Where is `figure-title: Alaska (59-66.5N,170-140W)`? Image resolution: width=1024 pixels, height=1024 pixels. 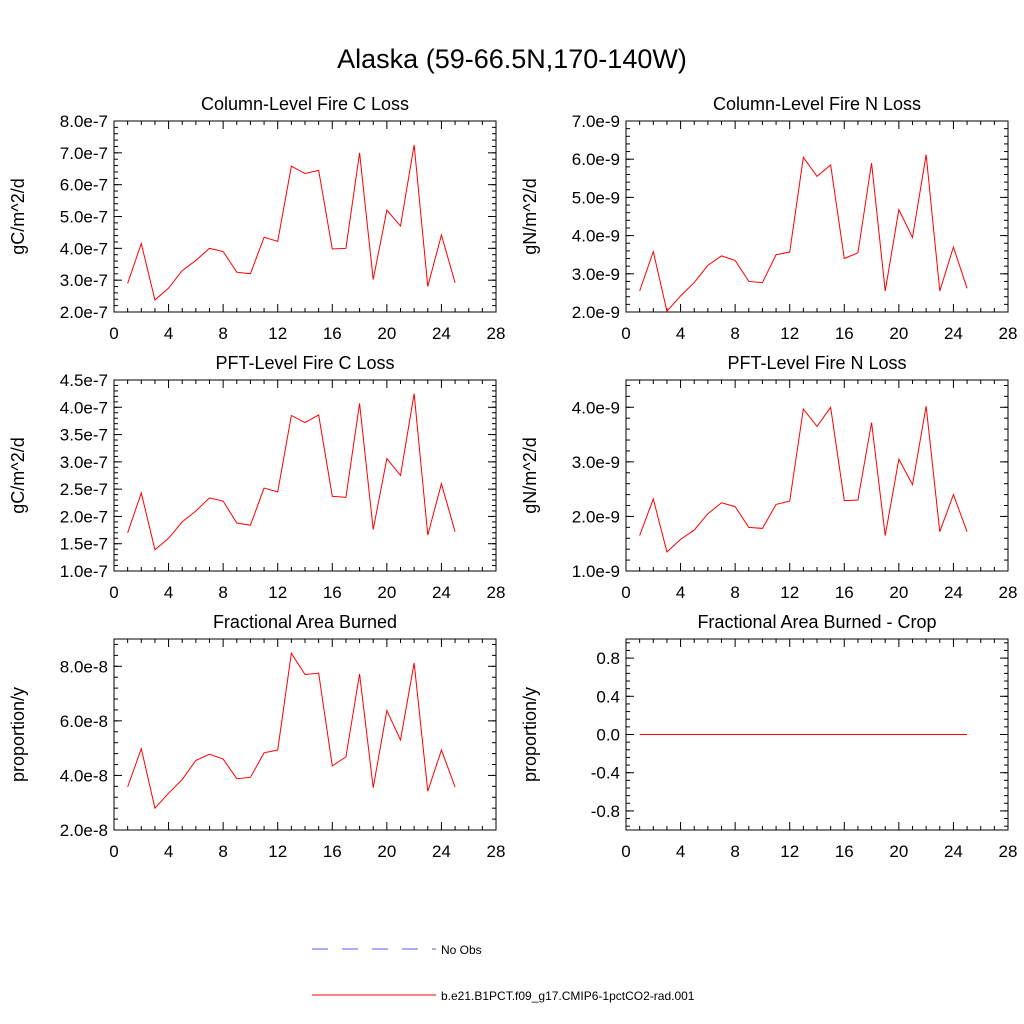
figure-title: Alaska (59-66.5N,170-140W) is located at coordinates (512, 59).